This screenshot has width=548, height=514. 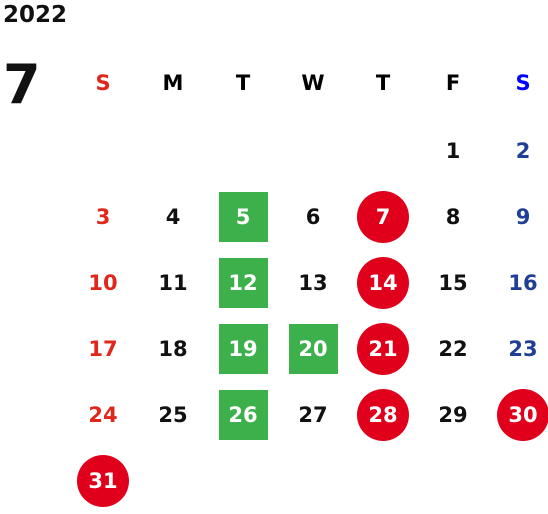 I want to click on day-number-green-mark: 5, so click(x=243, y=217).